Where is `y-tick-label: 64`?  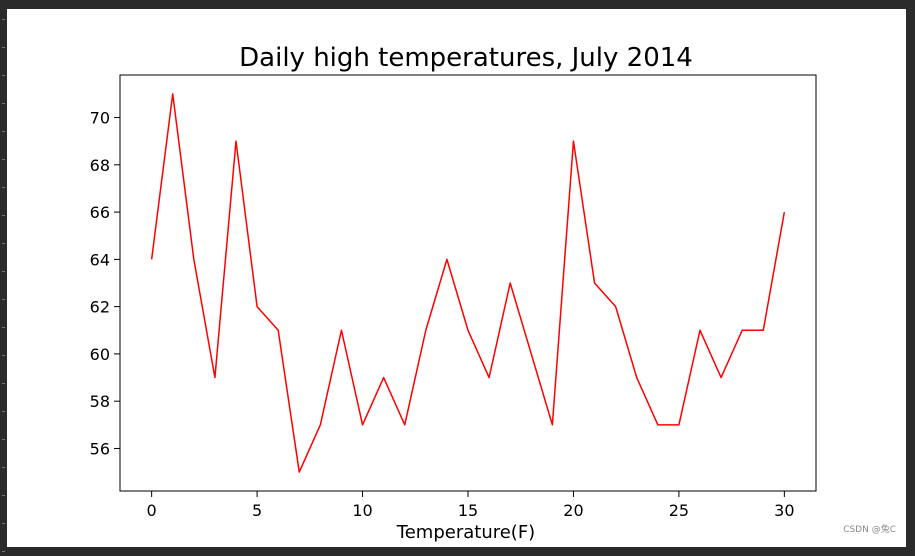 y-tick-label: 64 is located at coordinates (100, 259).